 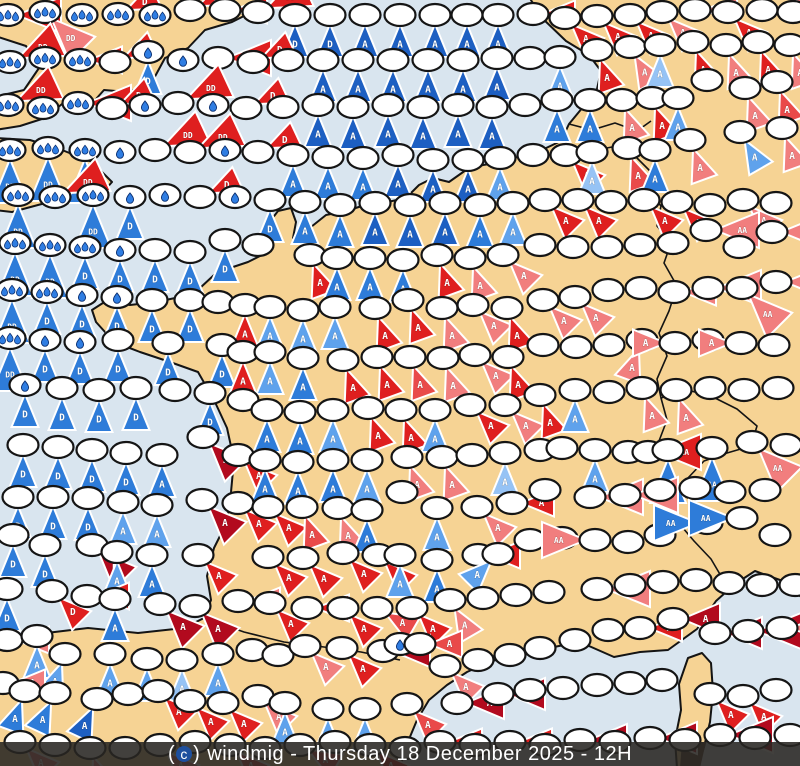 What do you see at coordinates (768, 314) in the screenshot?
I see `cone-letter: AA` at bounding box center [768, 314].